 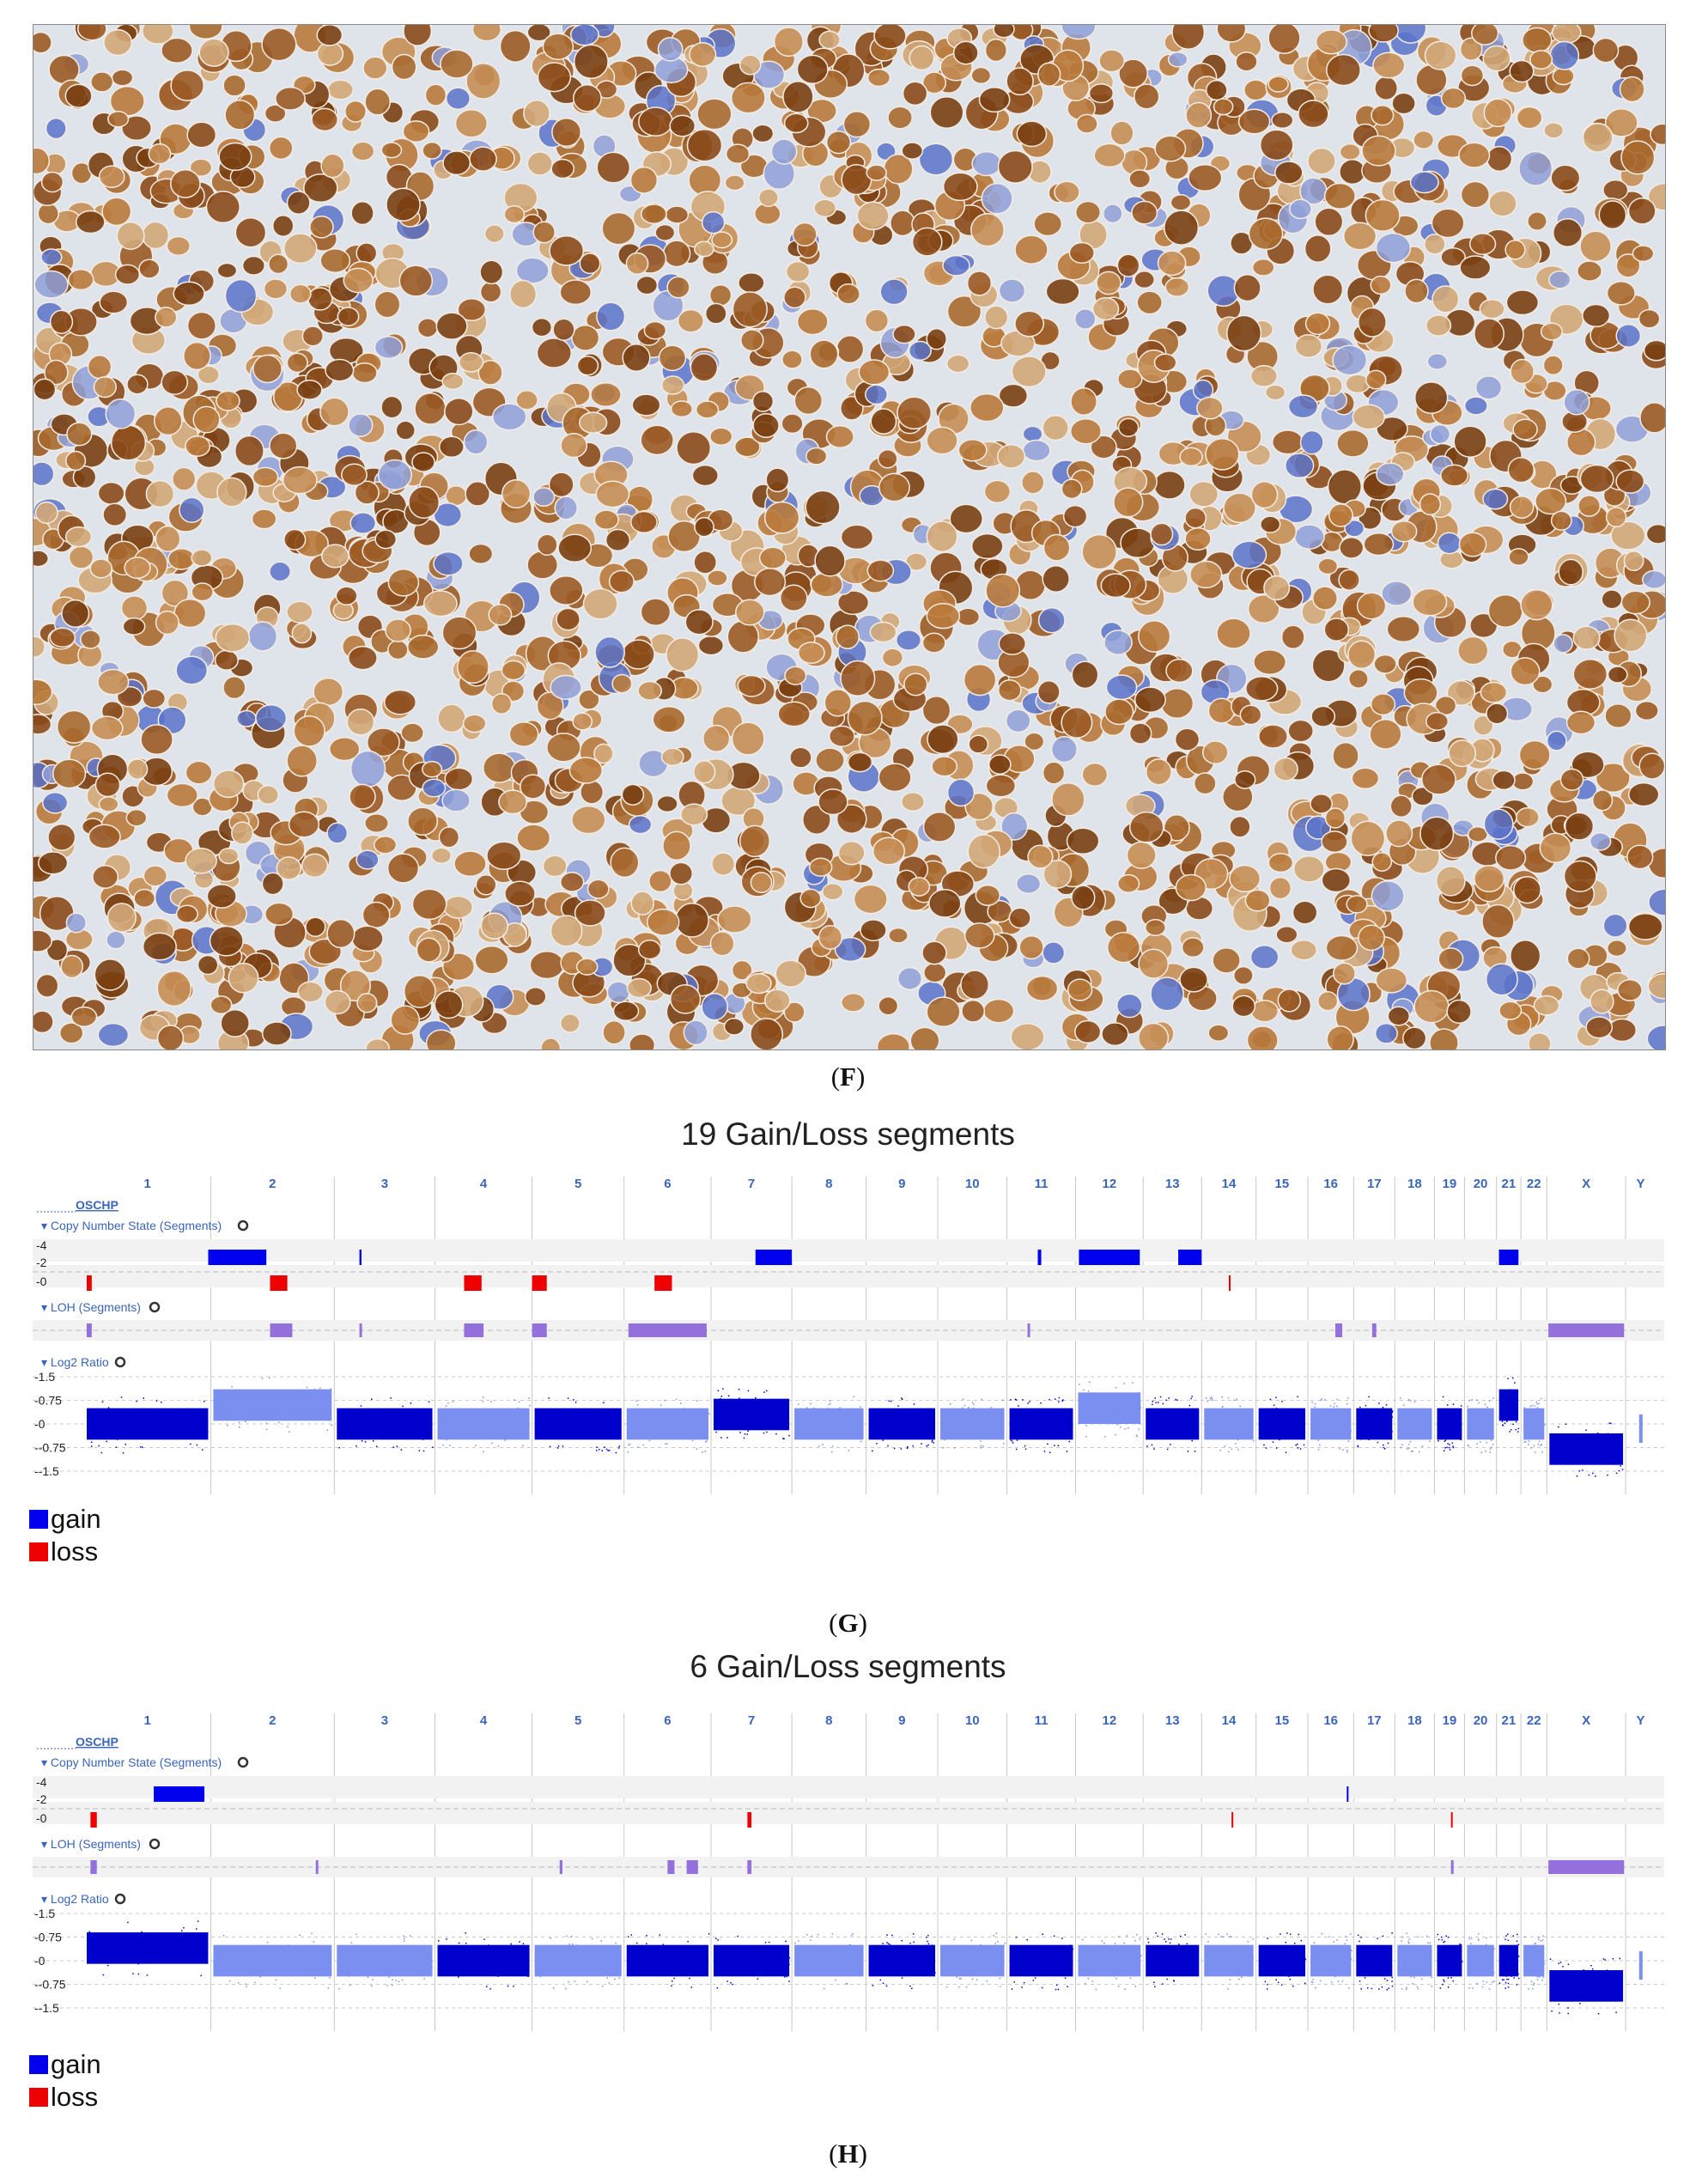 What do you see at coordinates (38, 1519) in the screenshot?
I see `gain-swatch` at bounding box center [38, 1519].